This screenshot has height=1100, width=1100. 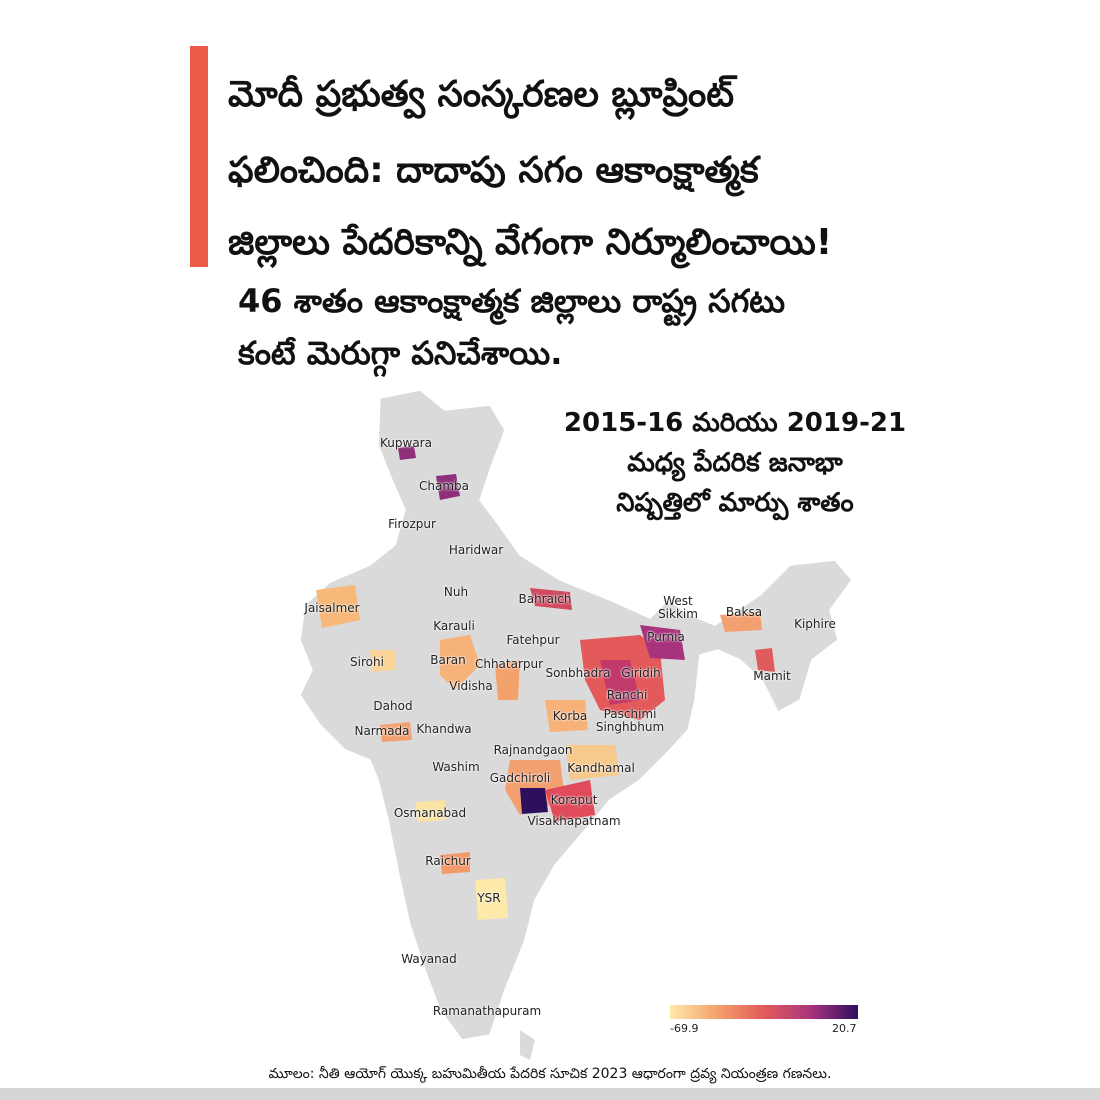 I want to click on district-label: Jaisalmer, so click(x=332, y=608).